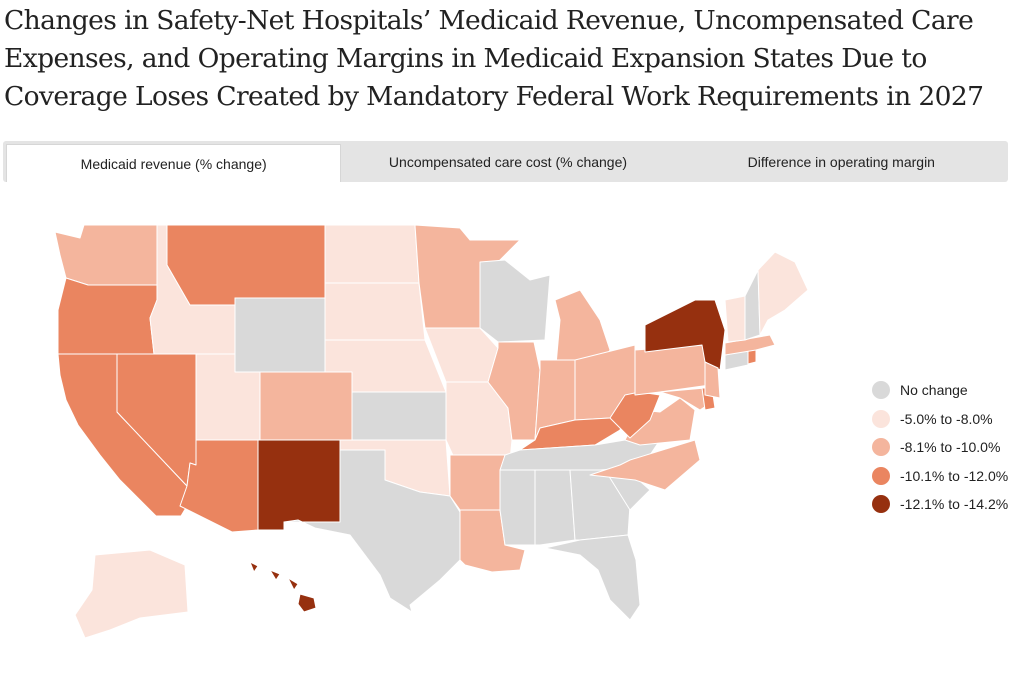  What do you see at coordinates (280, 335) in the screenshot?
I see `state-wy` at bounding box center [280, 335].